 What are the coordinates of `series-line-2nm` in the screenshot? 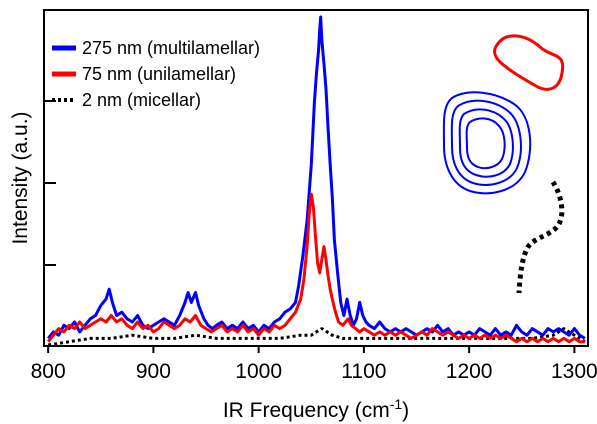 It's located at (316, 337).